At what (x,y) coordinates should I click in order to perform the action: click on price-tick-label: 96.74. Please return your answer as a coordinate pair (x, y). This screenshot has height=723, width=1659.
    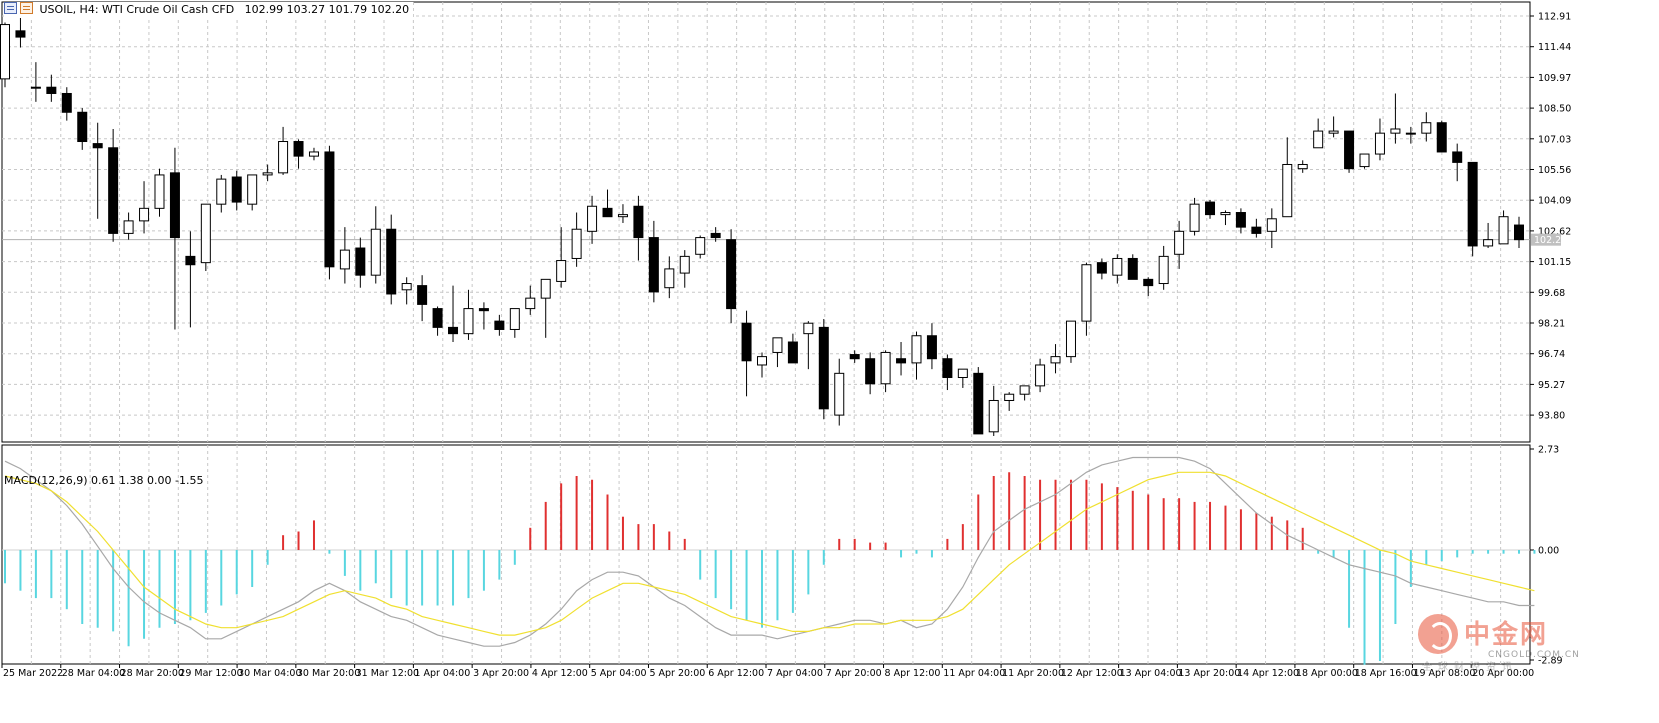
    Looking at the image, I should click on (1551, 354).